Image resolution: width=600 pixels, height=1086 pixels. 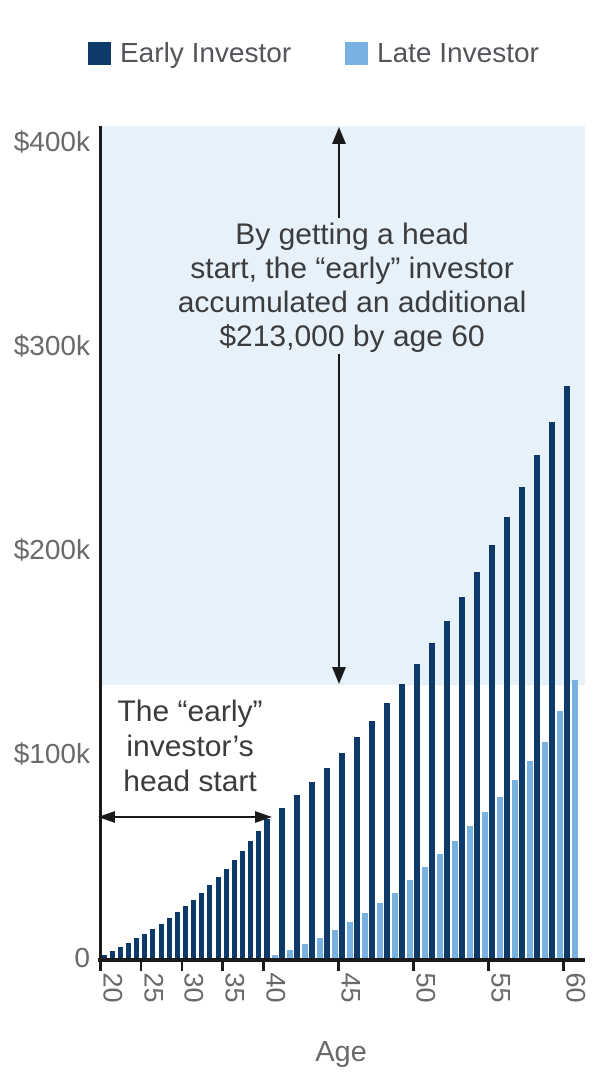 What do you see at coordinates (51, 549) in the screenshot?
I see `y-tick-label: $200k` at bounding box center [51, 549].